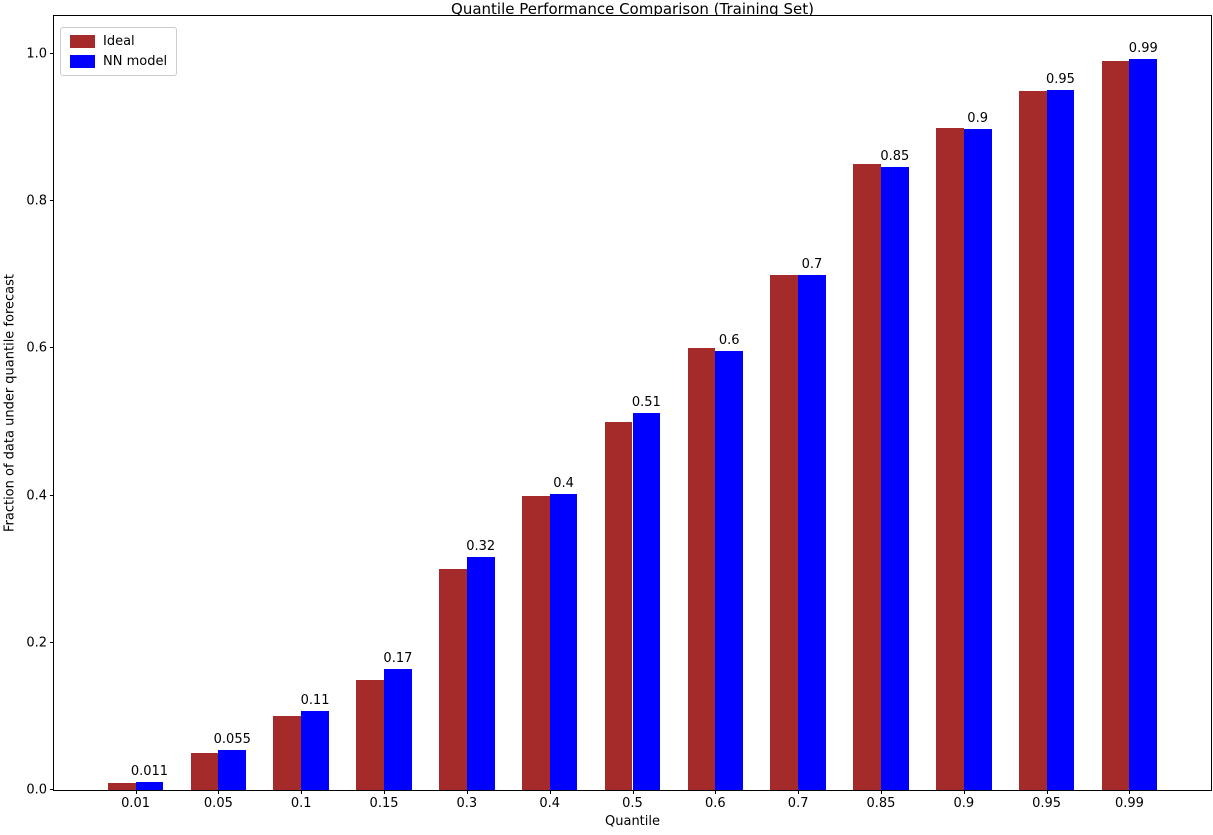 The image size is (1213, 835). Describe the element at coordinates (646, 403) in the screenshot. I see `bar-value-label: 0.51` at that location.